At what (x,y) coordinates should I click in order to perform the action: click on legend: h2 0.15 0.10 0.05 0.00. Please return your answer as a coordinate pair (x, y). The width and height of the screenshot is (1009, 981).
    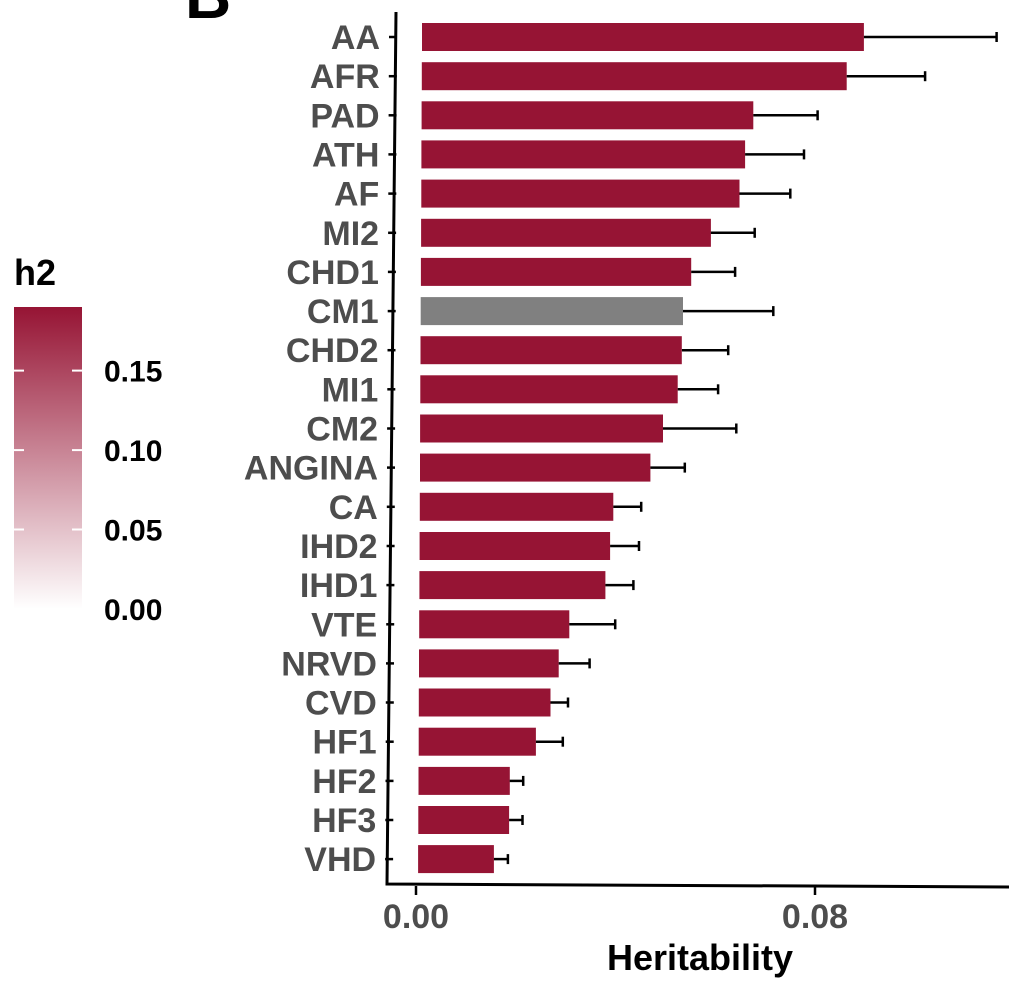
    Looking at the image, I should click on (88, 439).